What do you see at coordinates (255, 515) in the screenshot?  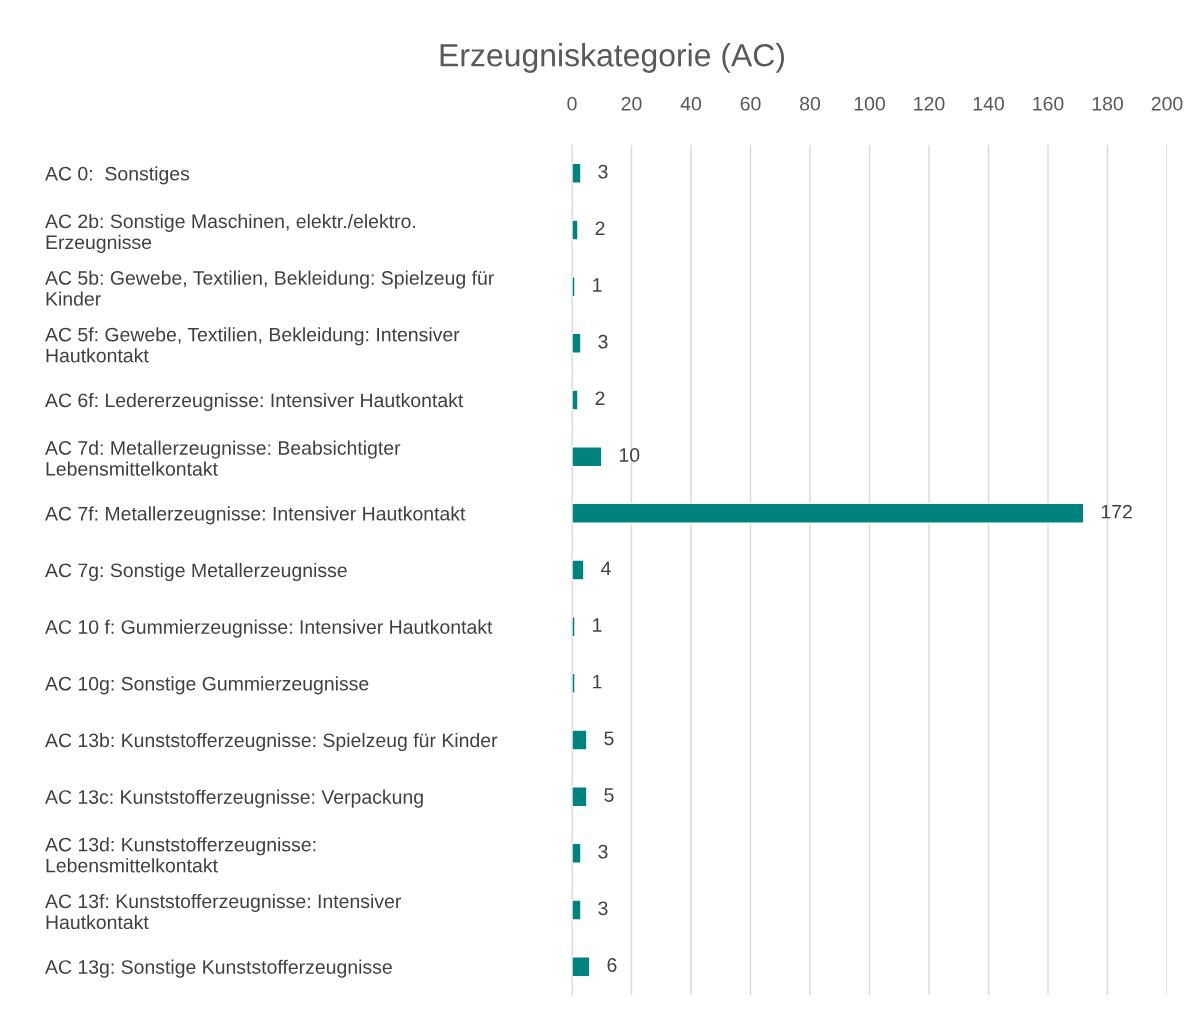 I see `y-tick-label: AC 7f: Metallerzeugnisse: Intensiver Hautkontakt` at bounding box center [255, 515].